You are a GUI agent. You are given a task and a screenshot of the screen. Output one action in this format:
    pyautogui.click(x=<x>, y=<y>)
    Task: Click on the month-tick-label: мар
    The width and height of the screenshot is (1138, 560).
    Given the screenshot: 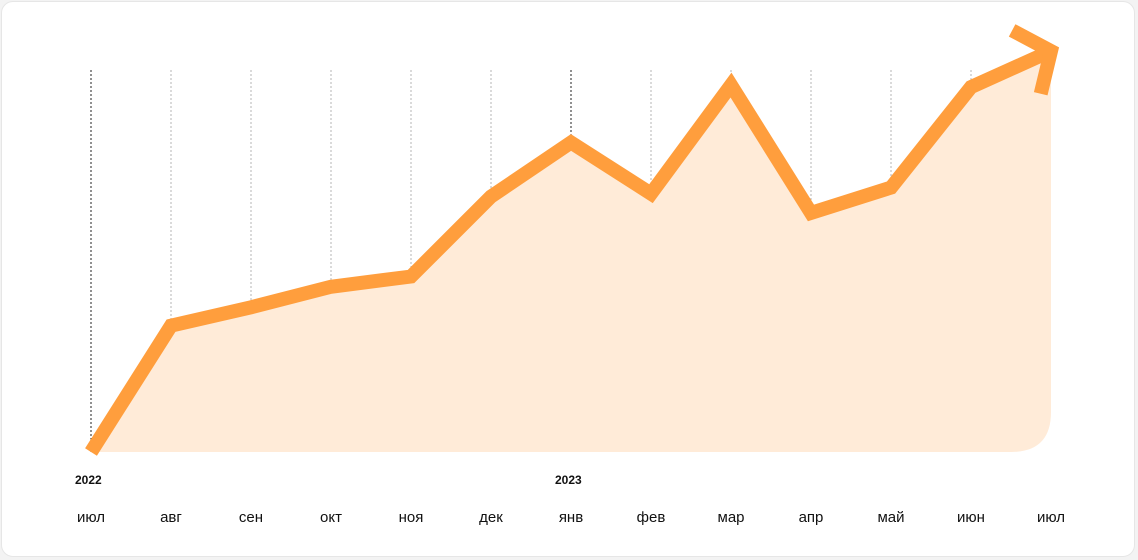 What is the action you would take?
    pyautogui.click(x=731, y=517)
    